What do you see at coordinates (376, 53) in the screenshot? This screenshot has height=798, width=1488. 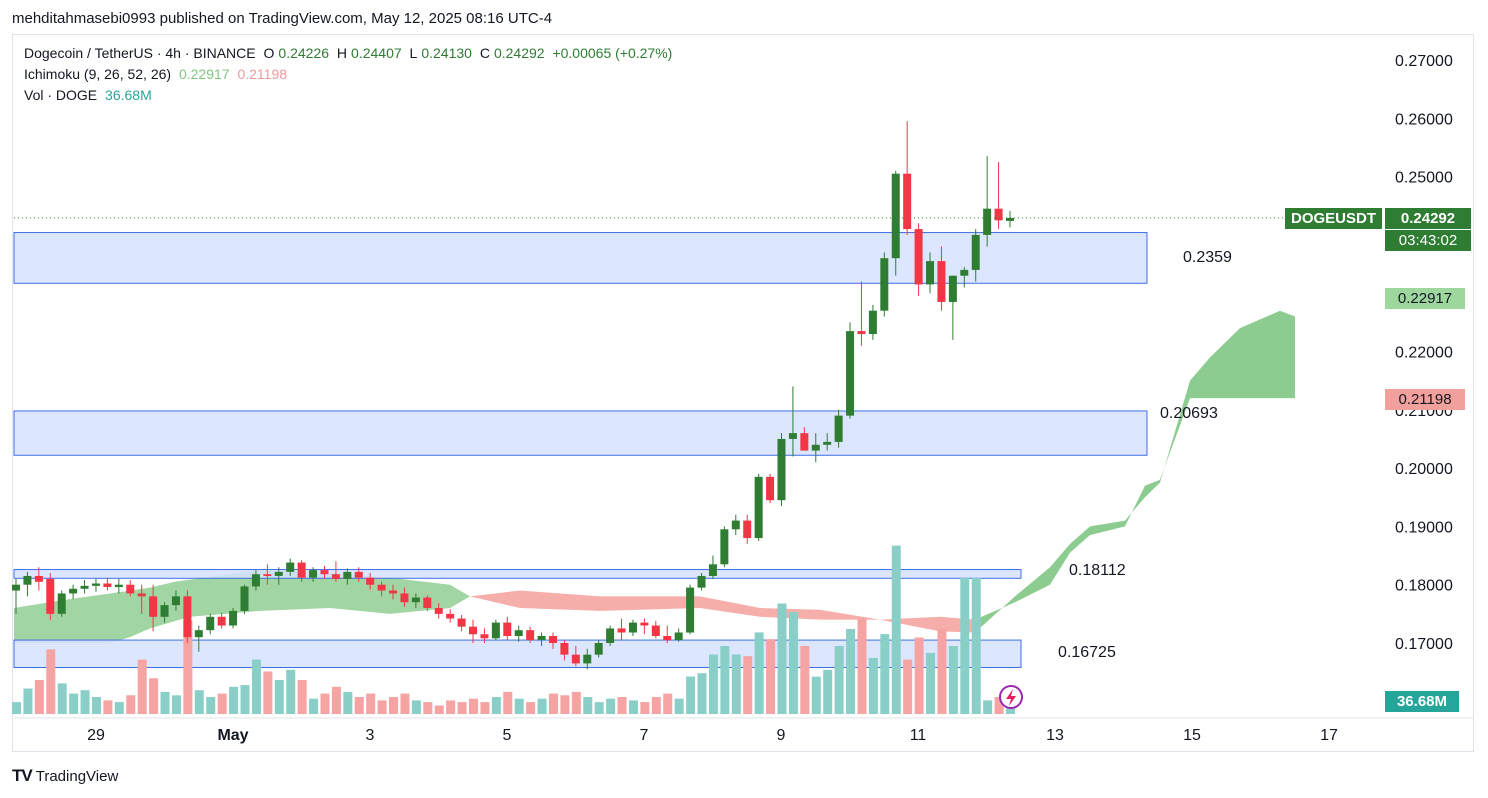 I see `legend-high: 0.24407` at bounding box center [376, 53].